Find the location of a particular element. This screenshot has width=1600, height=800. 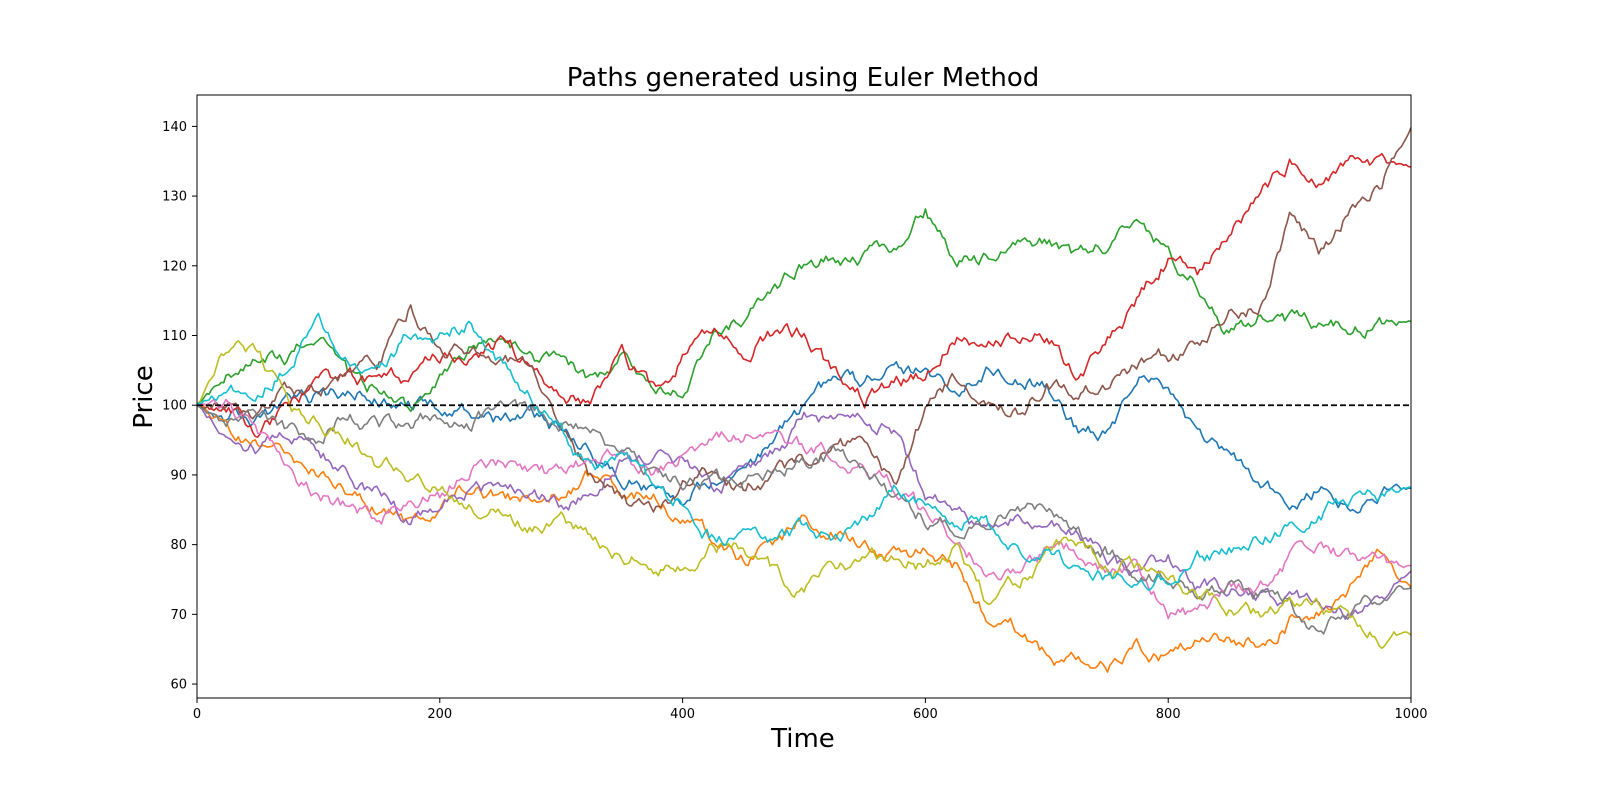

y-tick-label: 70 is located at coordinates (178, 615).